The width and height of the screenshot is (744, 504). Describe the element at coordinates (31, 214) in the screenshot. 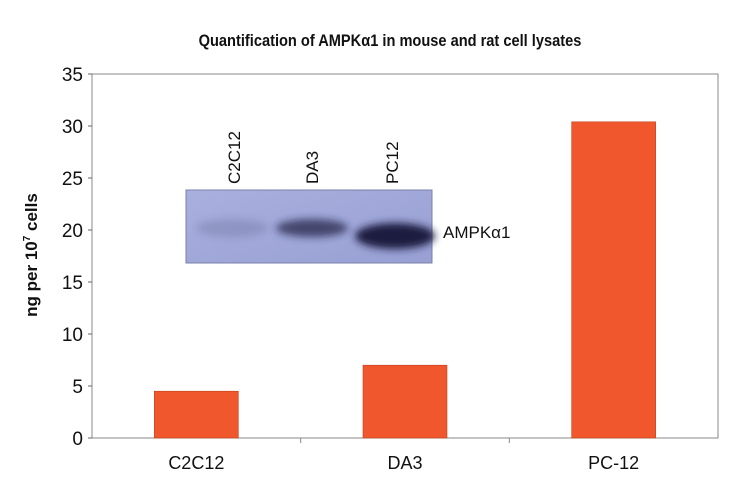

I see `y-axis-label-suffix: cells` at that location.